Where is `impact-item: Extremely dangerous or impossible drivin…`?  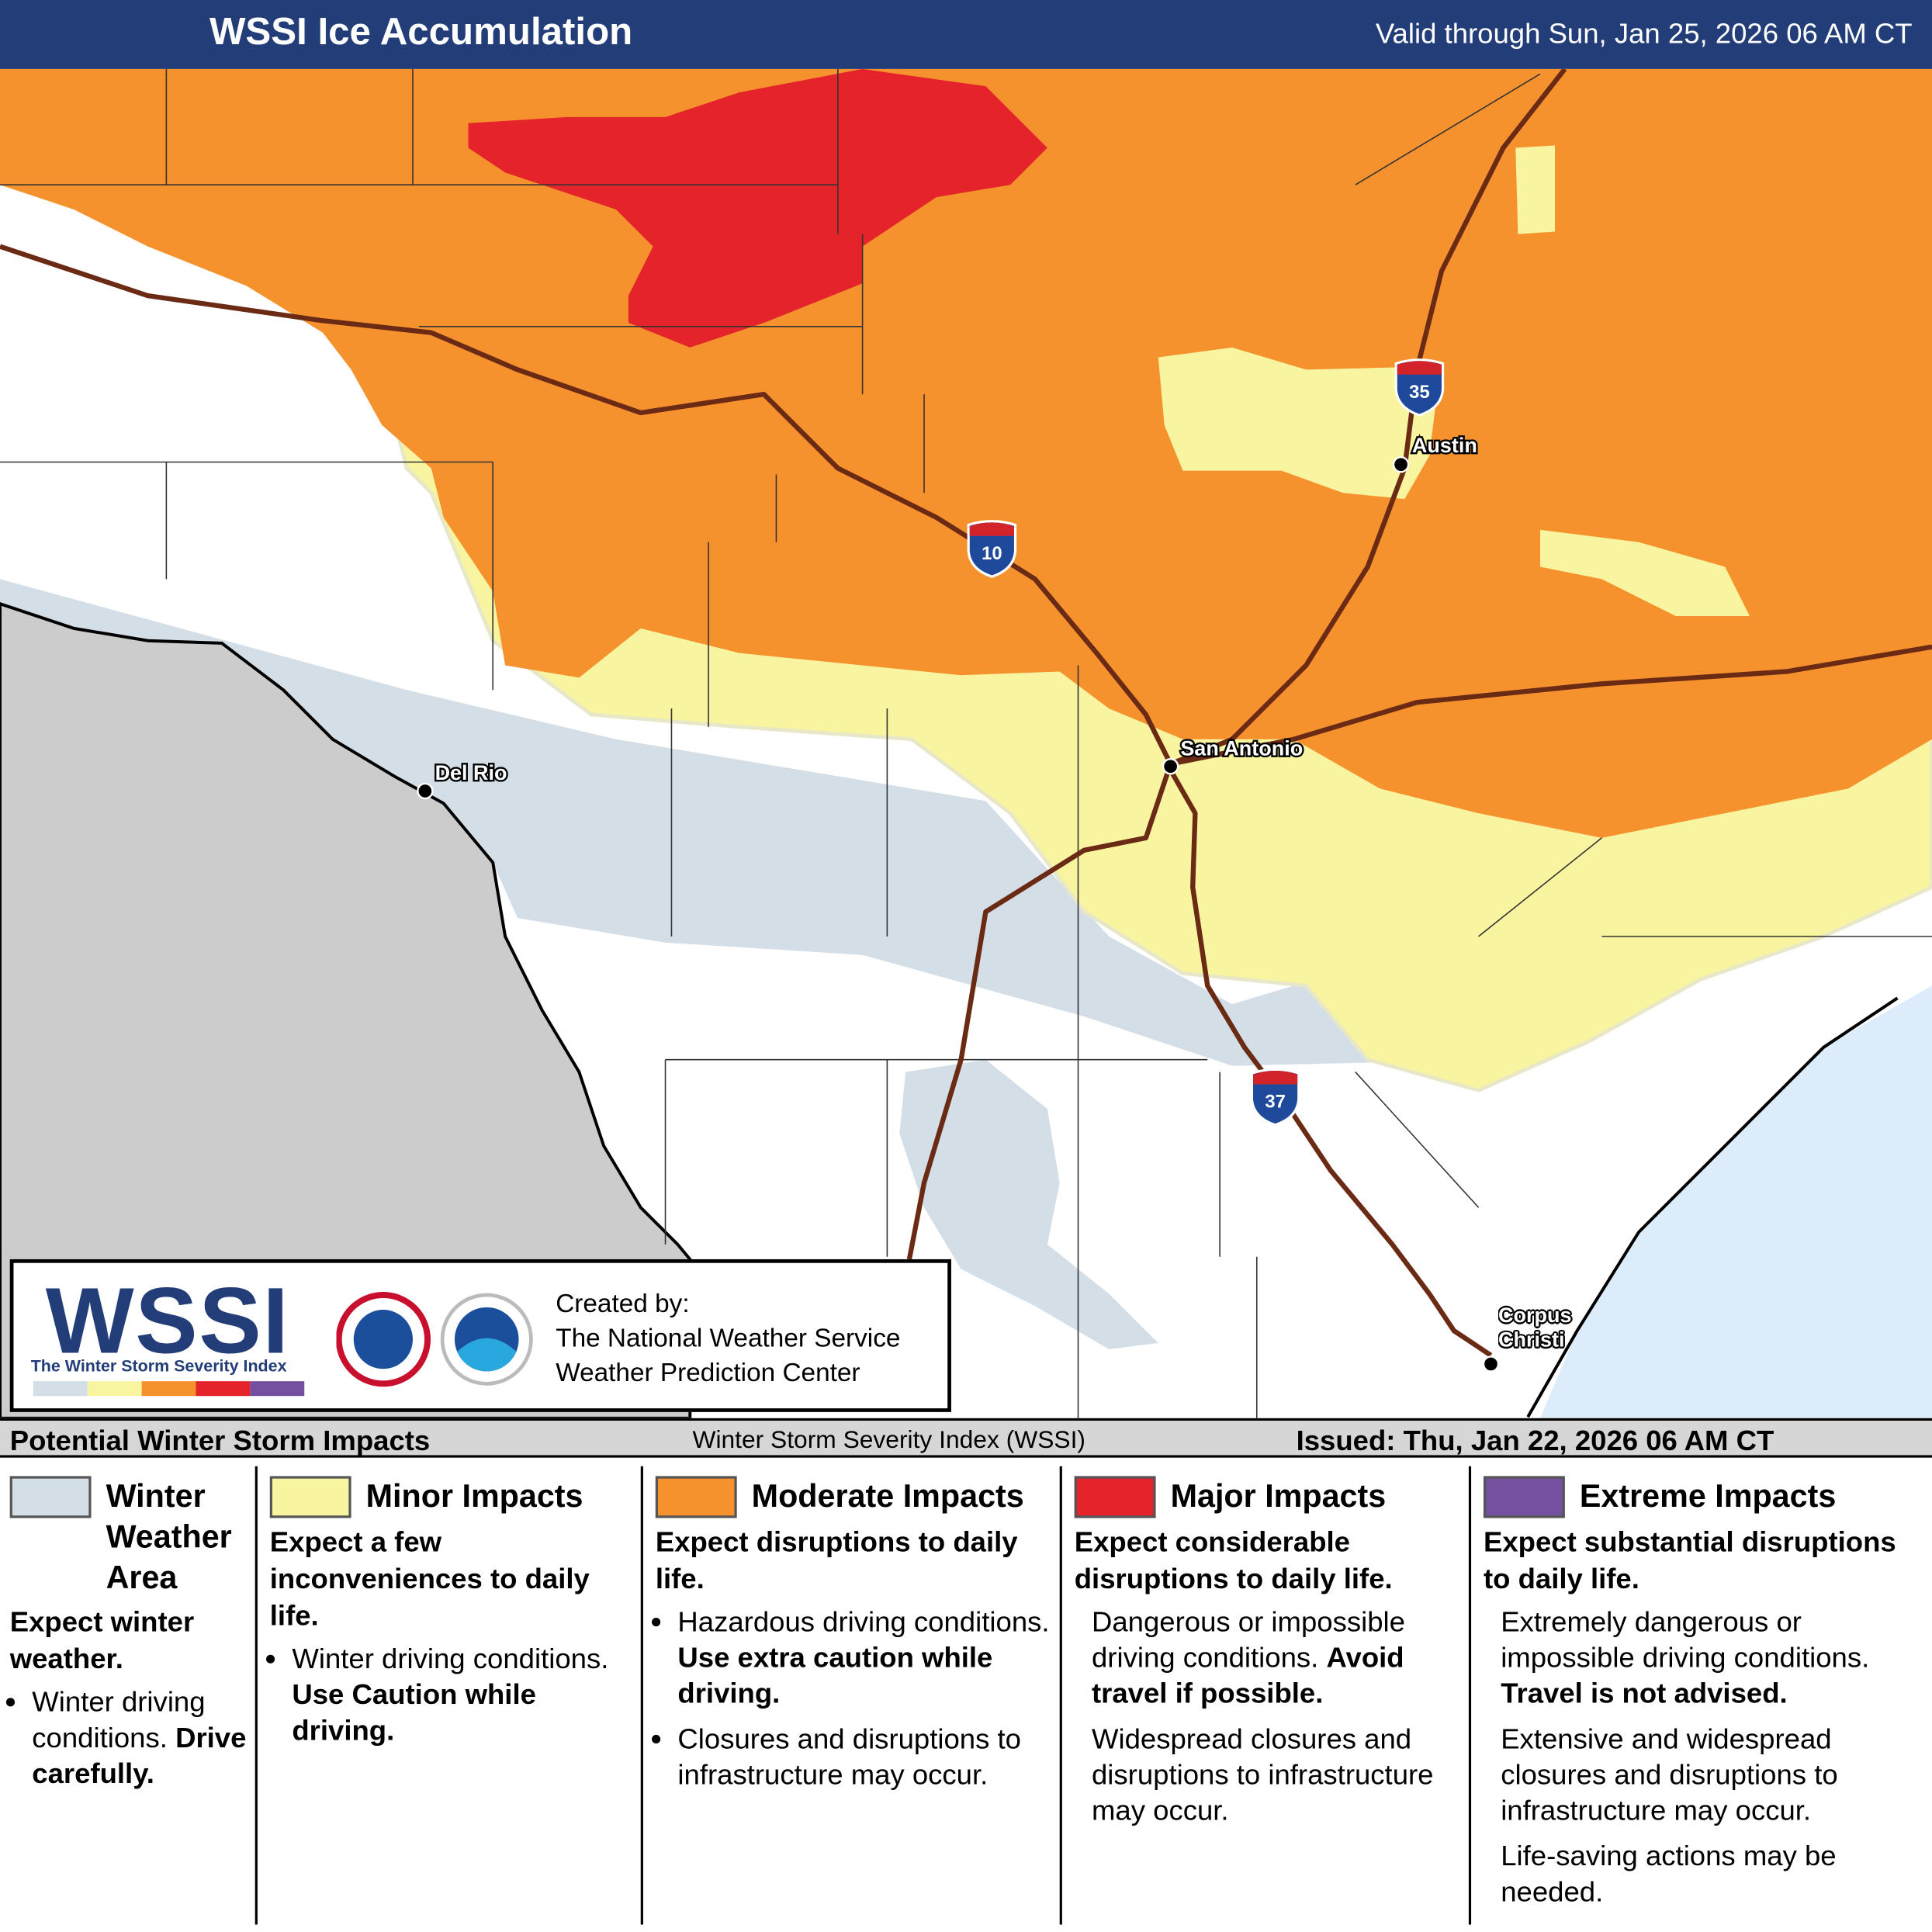
impact-item: Extremely dangerous or impossible drivin… is located at coordinates (1712, 1658).